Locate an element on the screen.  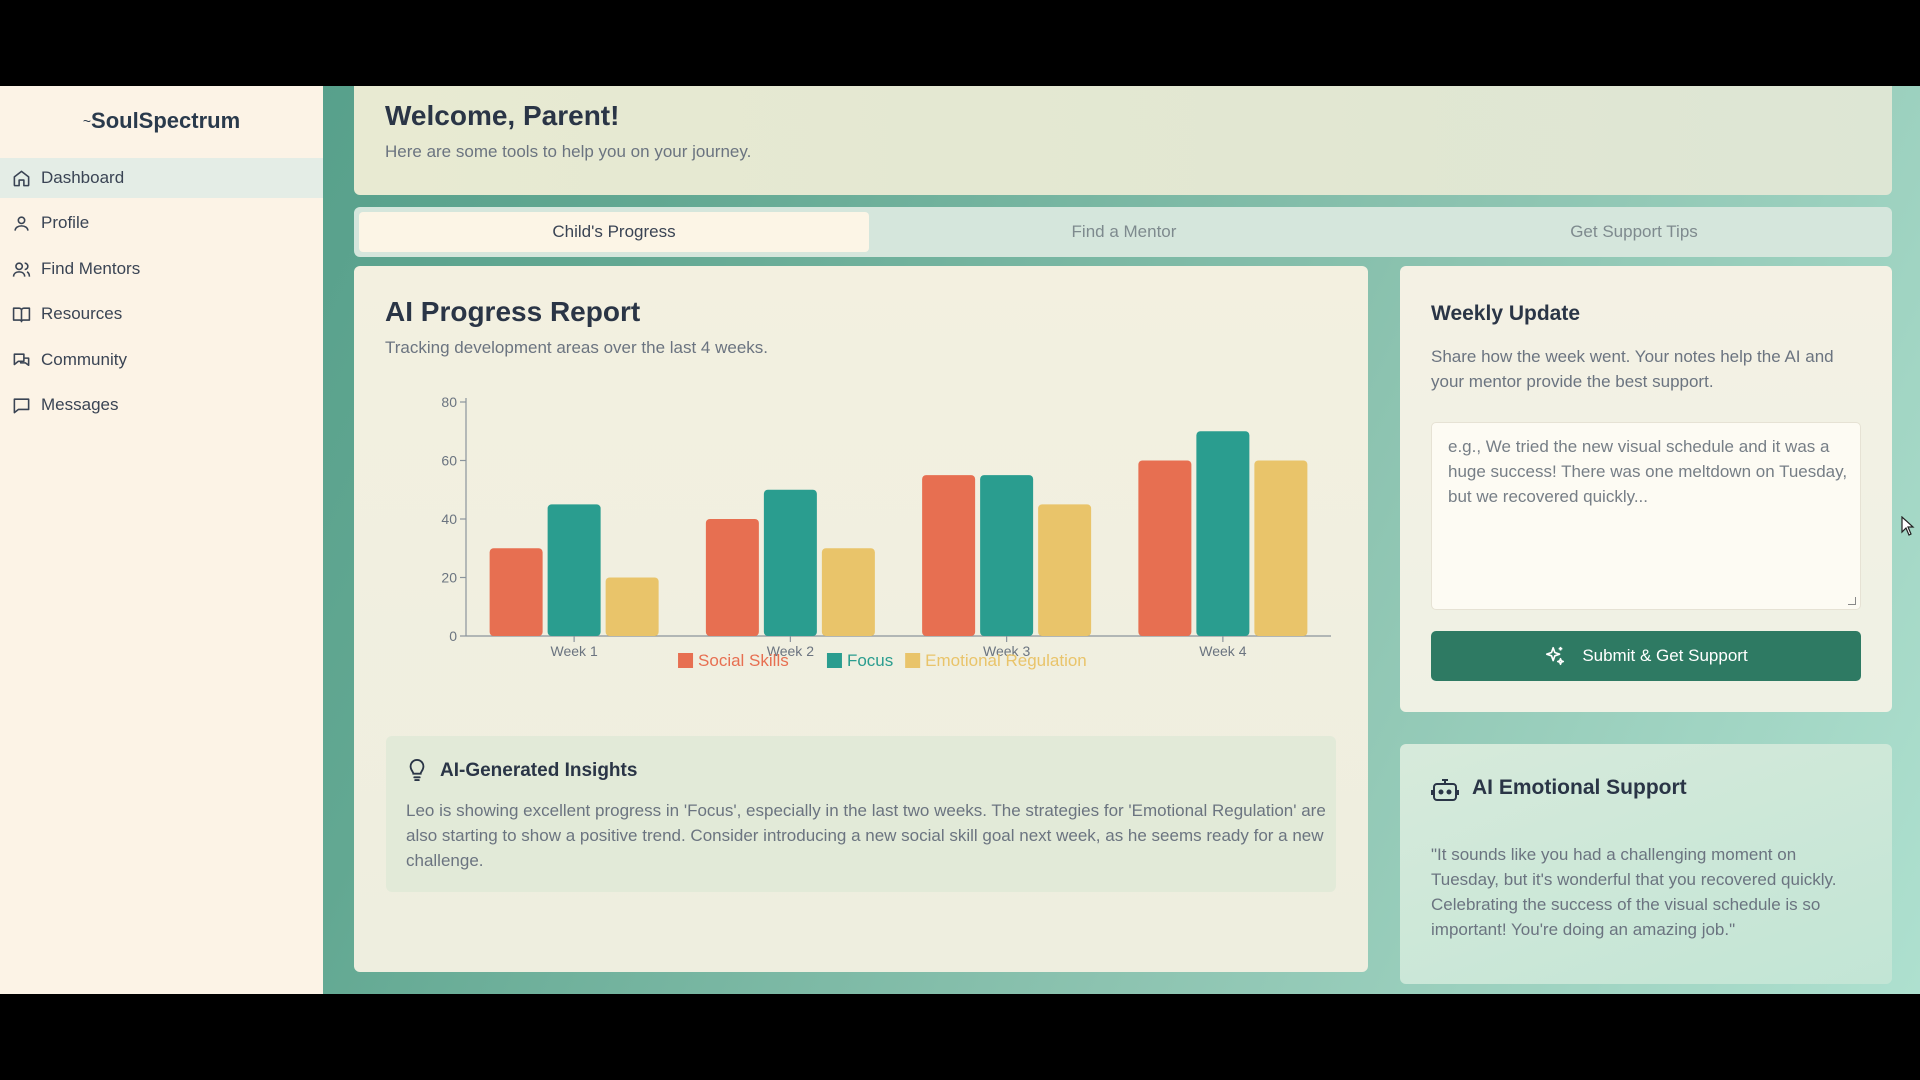
sidebar-item-label: Resources is located at coordinates (82, 313).